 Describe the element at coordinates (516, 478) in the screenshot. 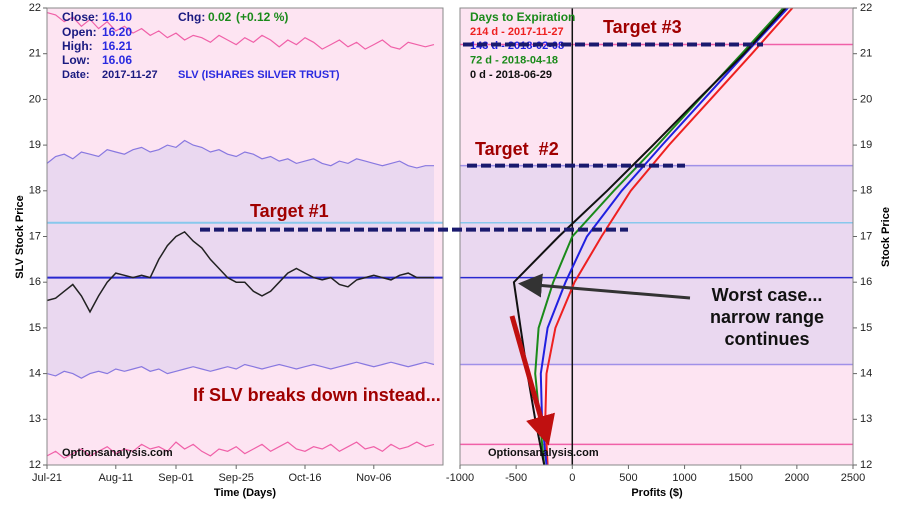

I see `x-tick-label: -500` at that location.